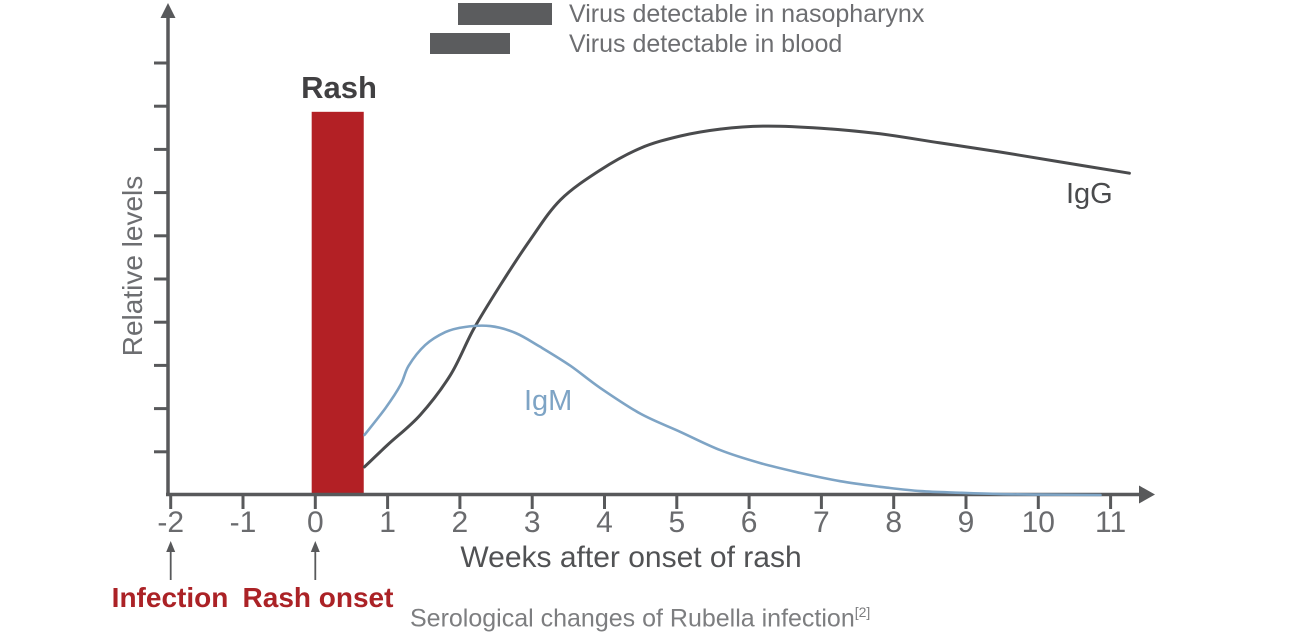 This screenshot has width=1290, height=632. I want to click on x-tick-label: 3, so click(532, 522).